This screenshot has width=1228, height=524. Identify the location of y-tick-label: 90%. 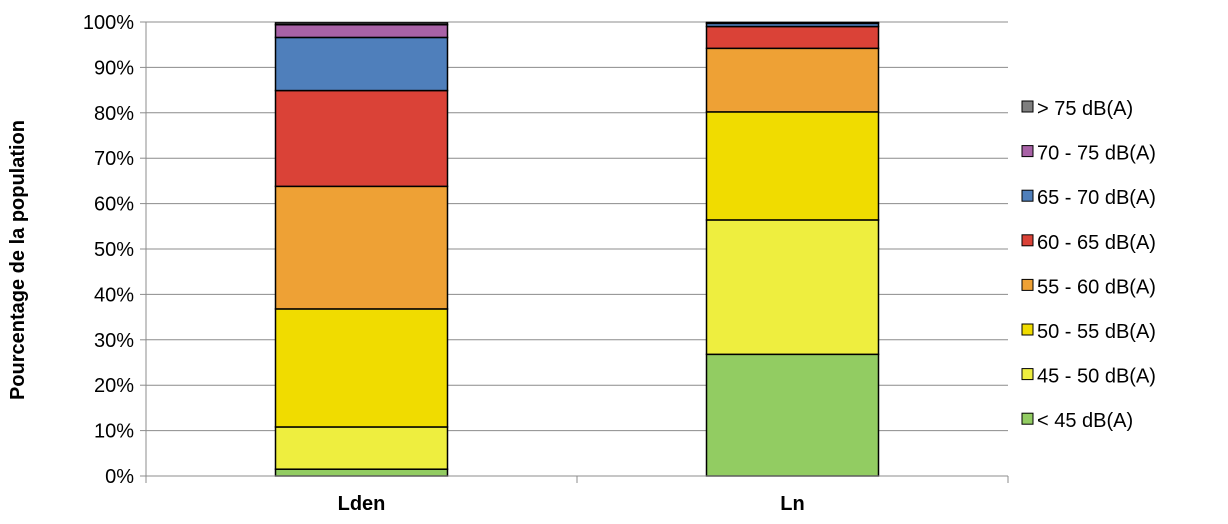
(114, 68).